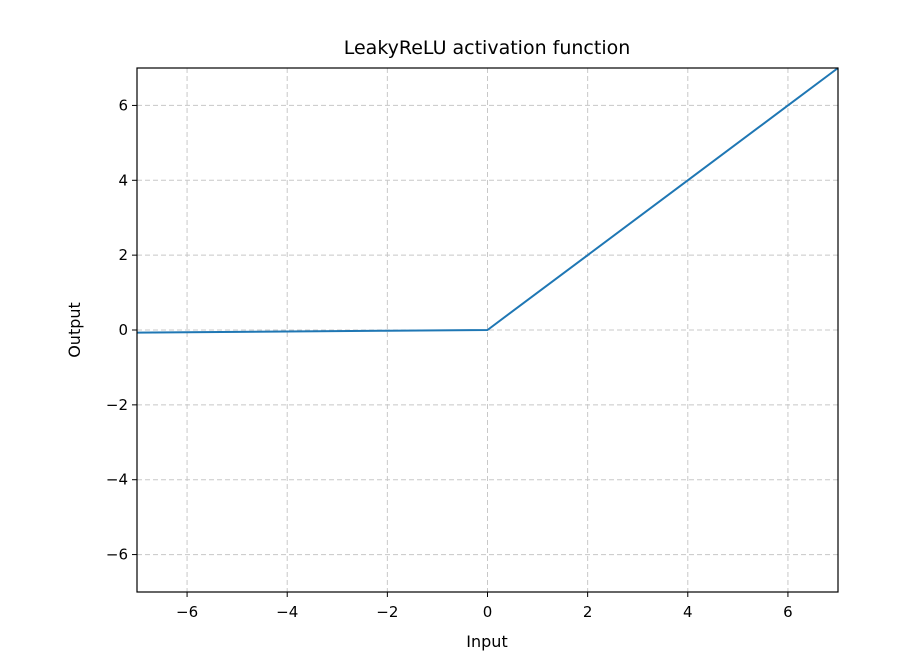  What do you see at coordinates (287, 612) in the screenshot?
I see `x-tick-label: −4` at bounding box center [287, 612].